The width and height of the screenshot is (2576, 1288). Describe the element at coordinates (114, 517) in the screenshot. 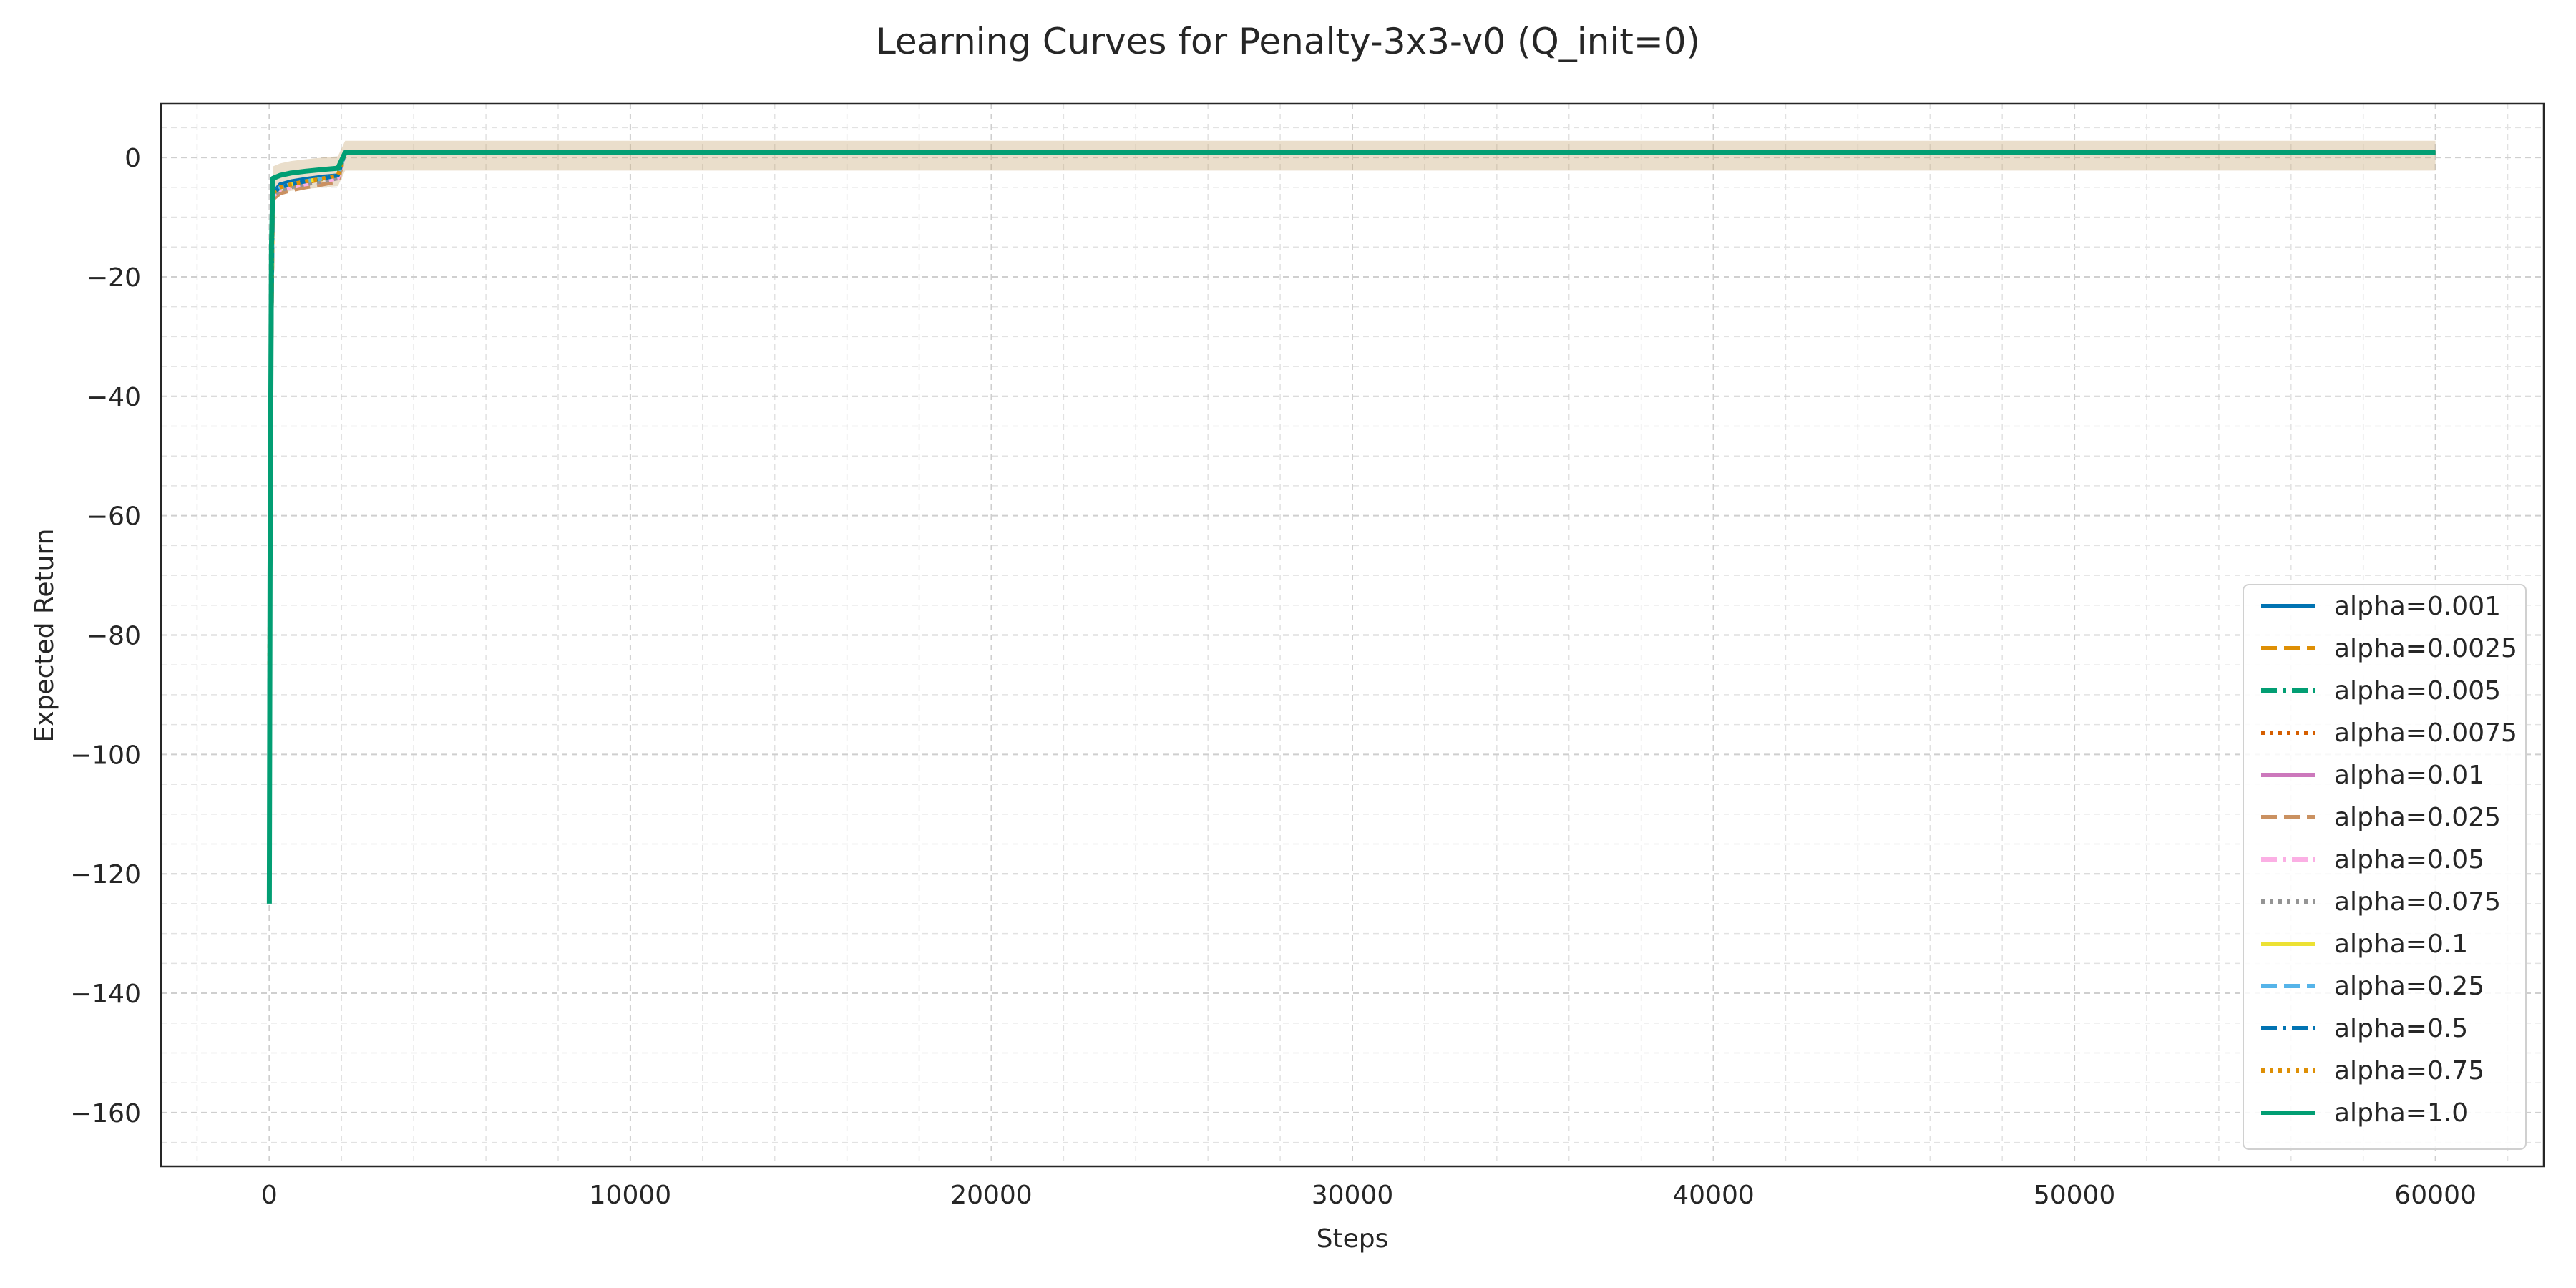

I see `y-tick-label: −60` at that location.